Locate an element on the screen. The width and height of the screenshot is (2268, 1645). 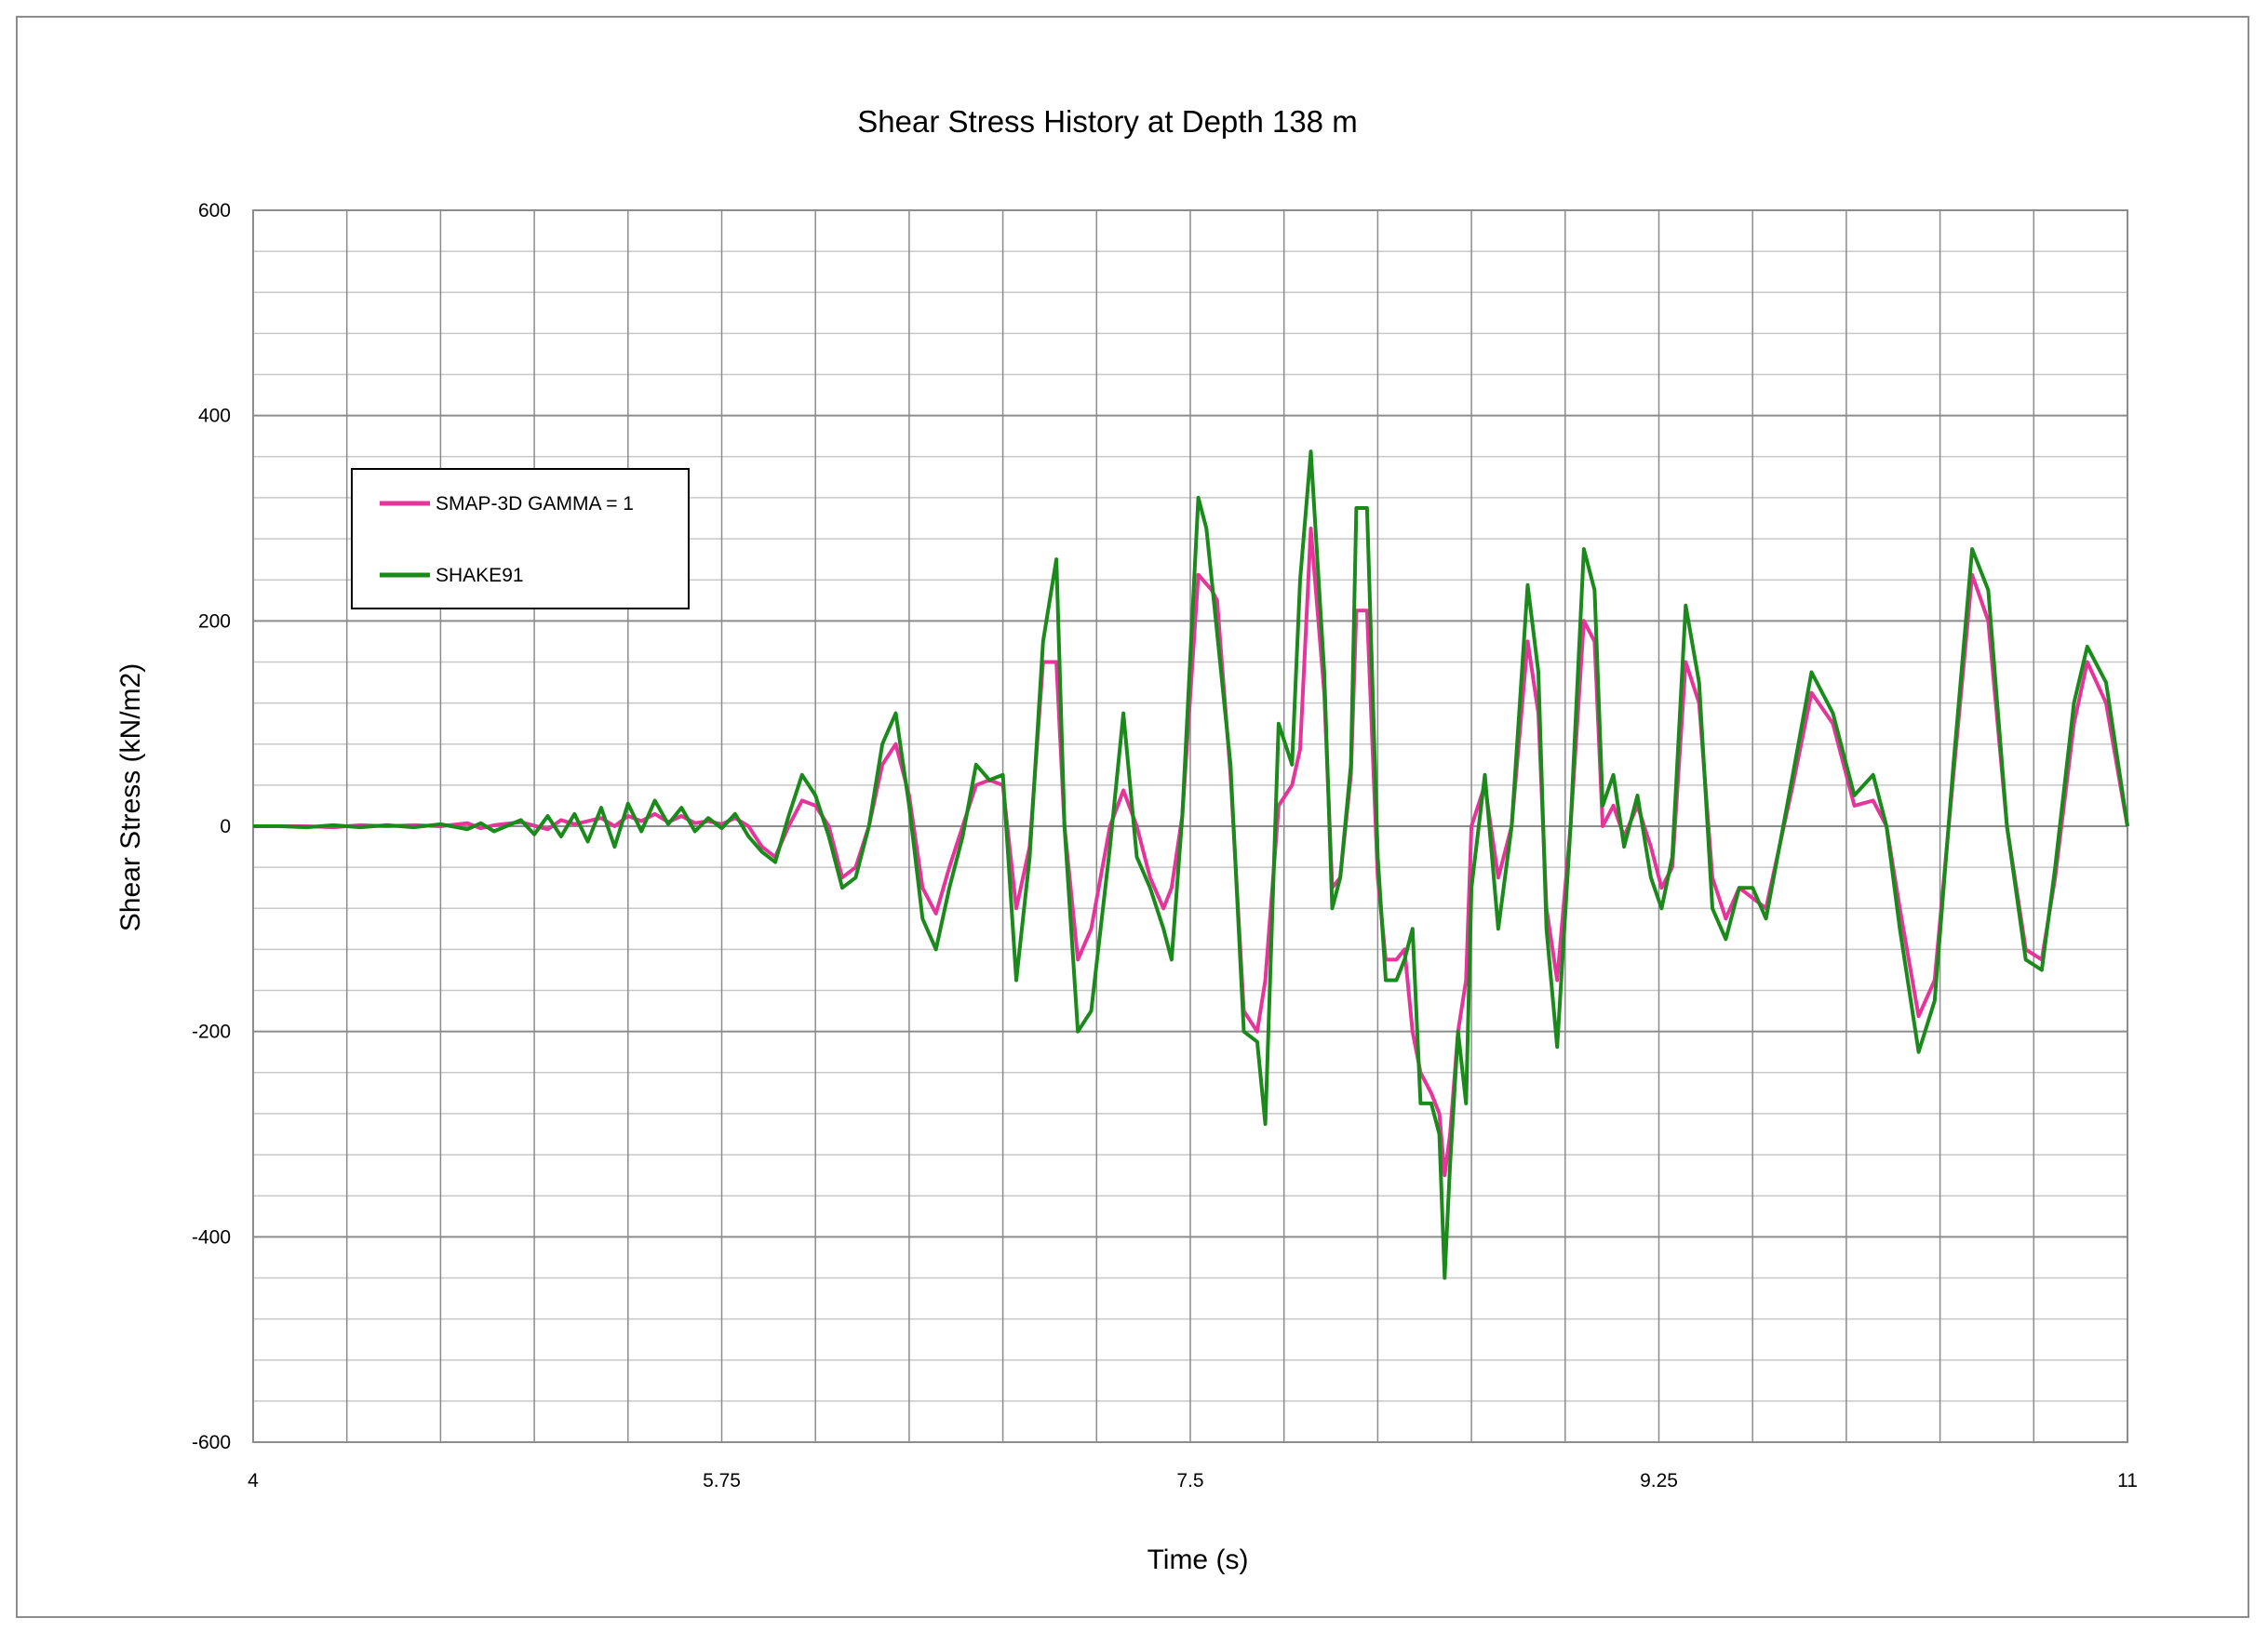
legend-box is located at coordinates (520, 538).